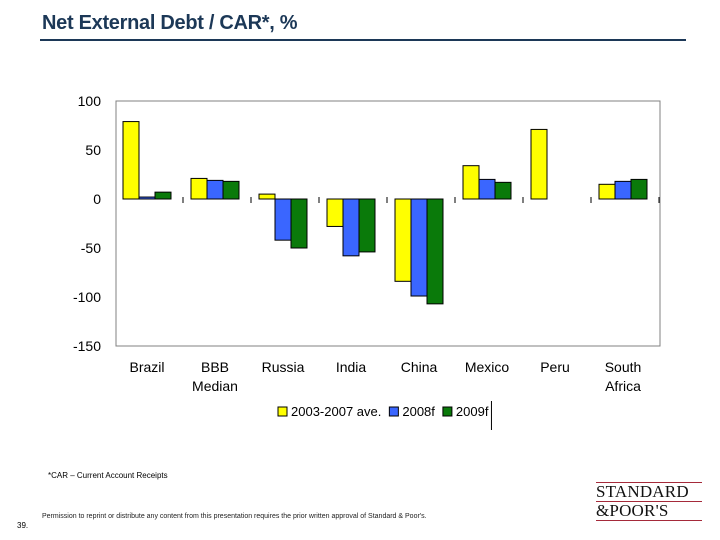 This screenshot has height=540, width=720. I want to click on y-tick-label: -150, so click(87, 346).